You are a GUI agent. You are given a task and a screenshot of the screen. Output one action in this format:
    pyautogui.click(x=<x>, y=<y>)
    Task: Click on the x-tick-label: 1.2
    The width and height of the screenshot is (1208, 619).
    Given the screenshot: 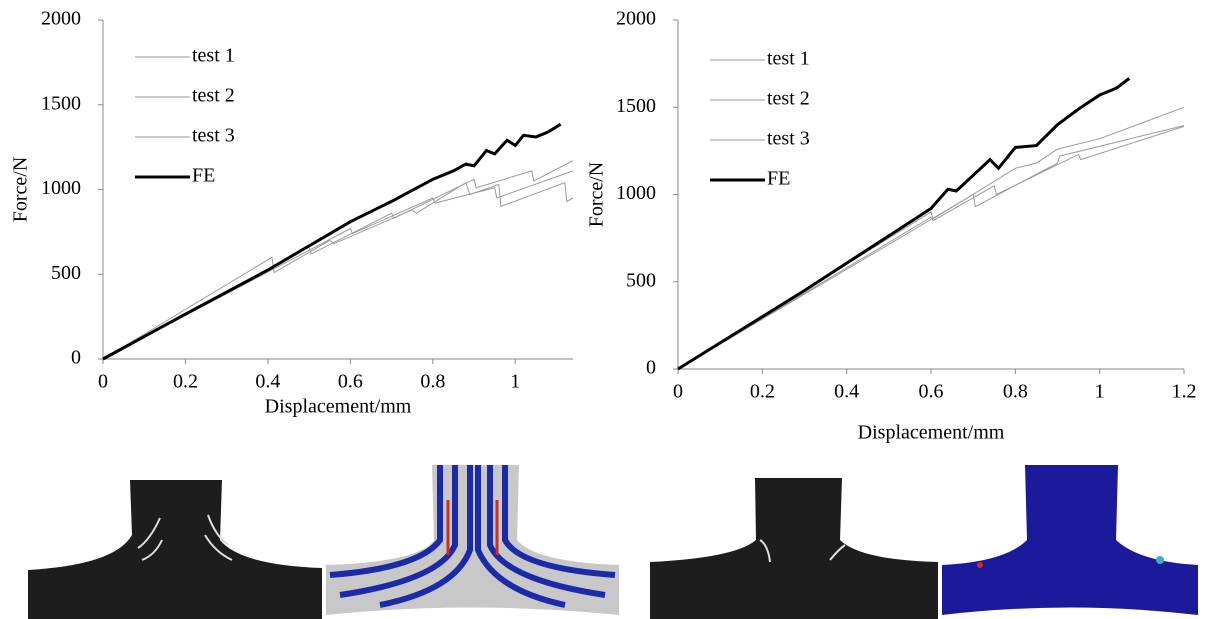 What is the action you would take?
    pyautogui.click(x=1184, y=392)
    